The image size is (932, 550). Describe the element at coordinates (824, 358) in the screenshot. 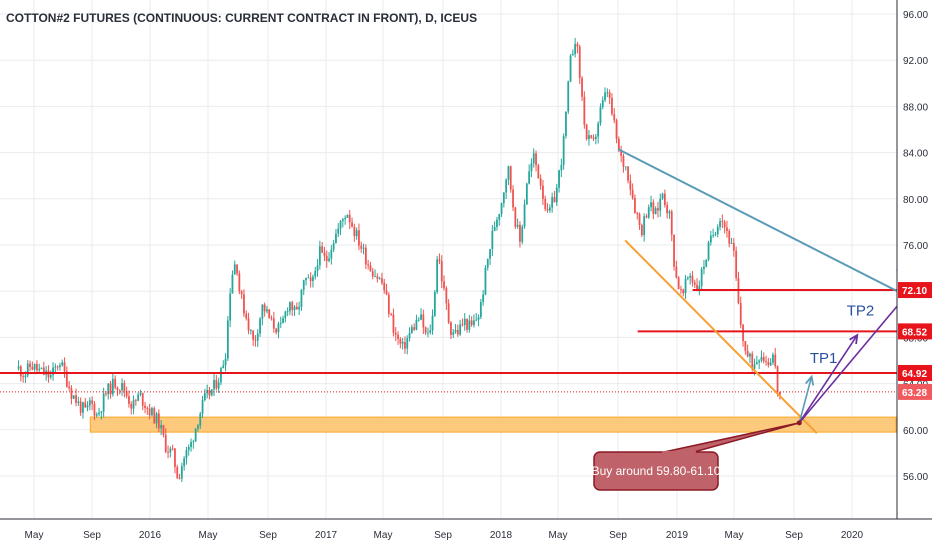

I see `target-label: TP1` at that location.